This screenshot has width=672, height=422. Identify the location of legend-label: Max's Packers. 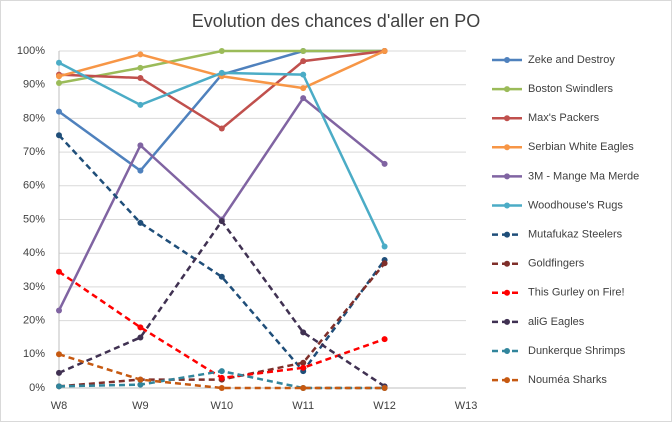
(564, 118).